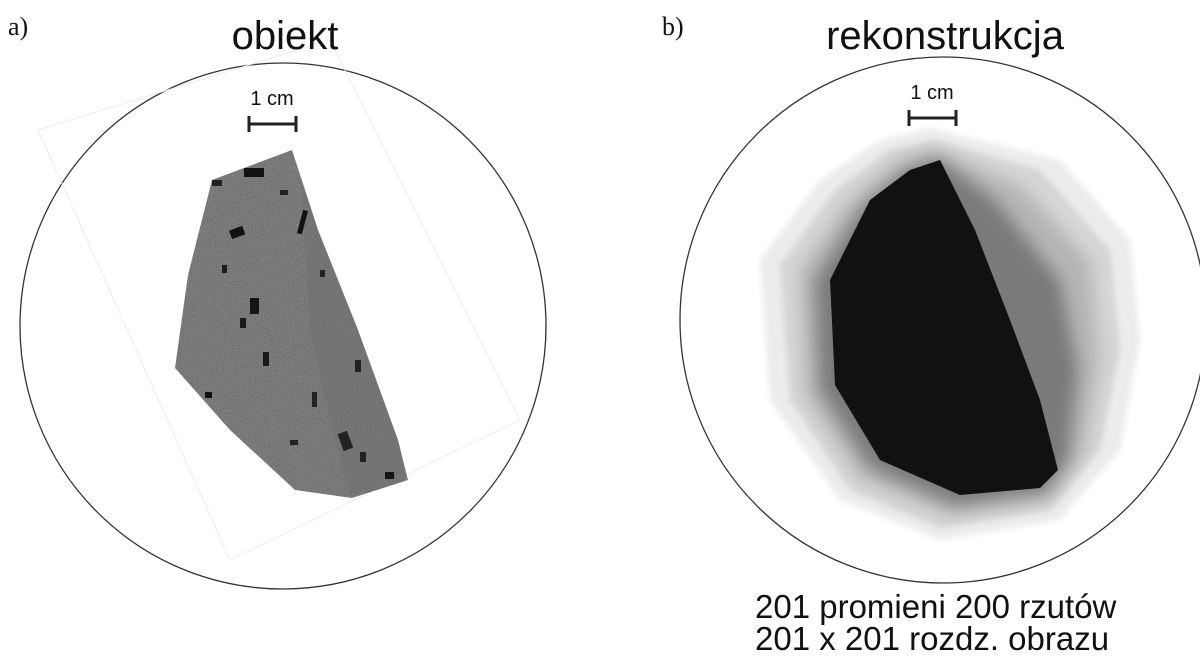 This screenshot has width=1200, height=660. What do you see at coordinates (272, 124) in the screenshot?
I see `scale-bar-a` at bounding box center [272, 124].